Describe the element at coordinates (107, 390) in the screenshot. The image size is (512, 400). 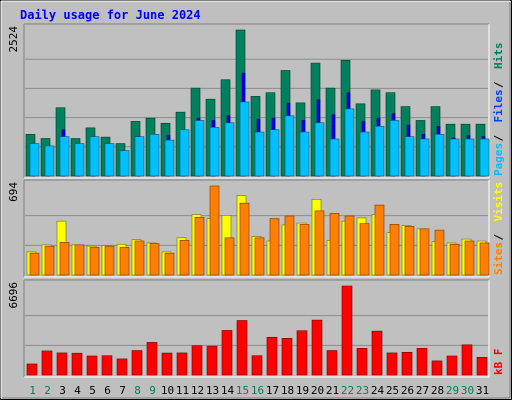
I see `x-tick-label-day-6: 6` at that location.